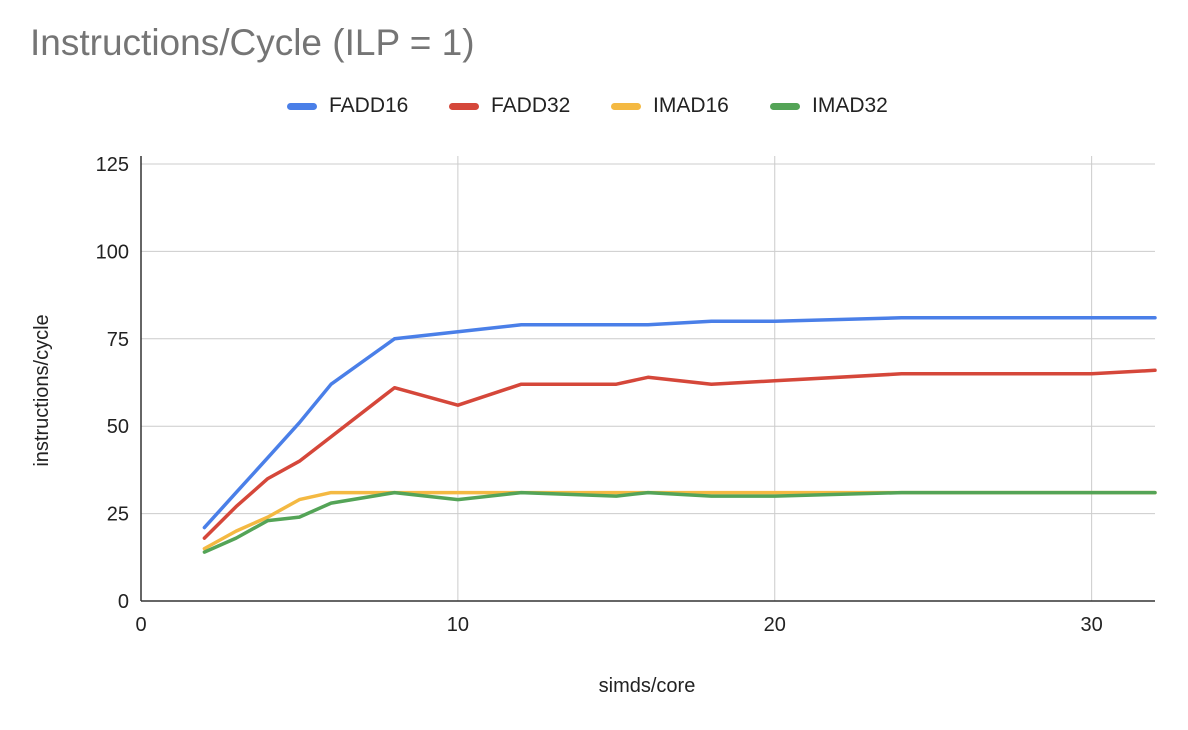 The image size is (1188, 730). What do you see at coordinates (691, 105) in the screenshot?
I see `legend-label-imad16: IMAD16` at bounding box center [691, 105].